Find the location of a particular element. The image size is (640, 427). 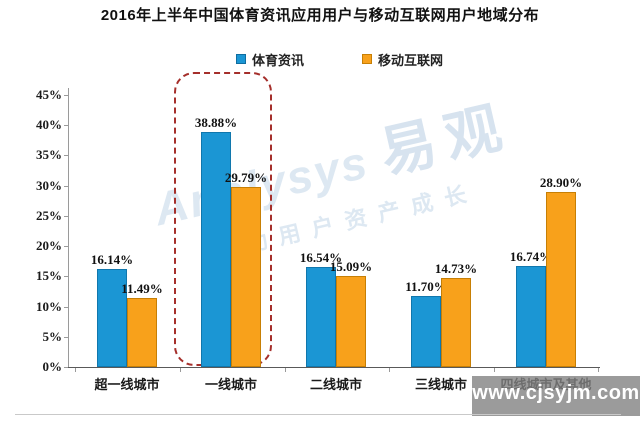

watermark-url: www.cjsyjm.com is located at coordinates (556, 393).